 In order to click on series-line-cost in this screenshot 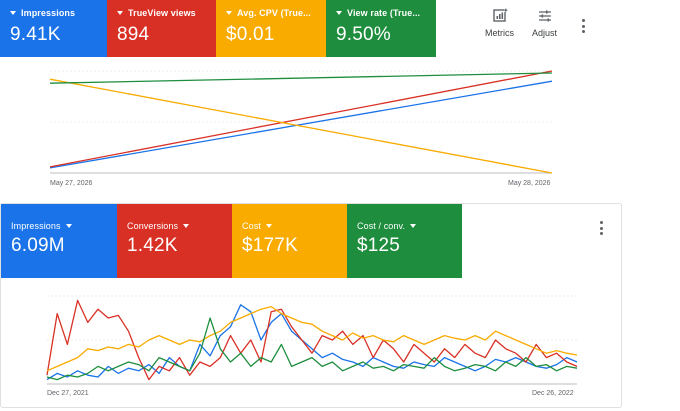, I will do `click(312, 338)`.